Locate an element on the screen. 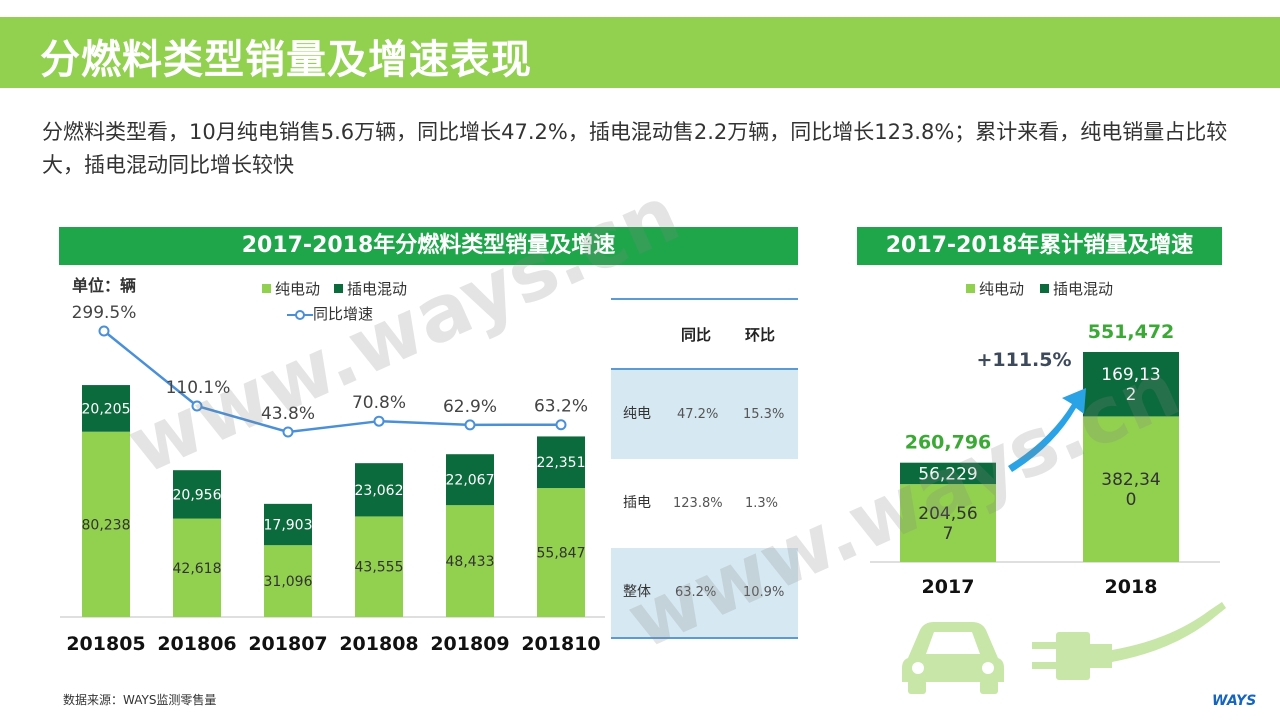 The image size is (1280, 720). decoration is located at coordinates (1064, 648).